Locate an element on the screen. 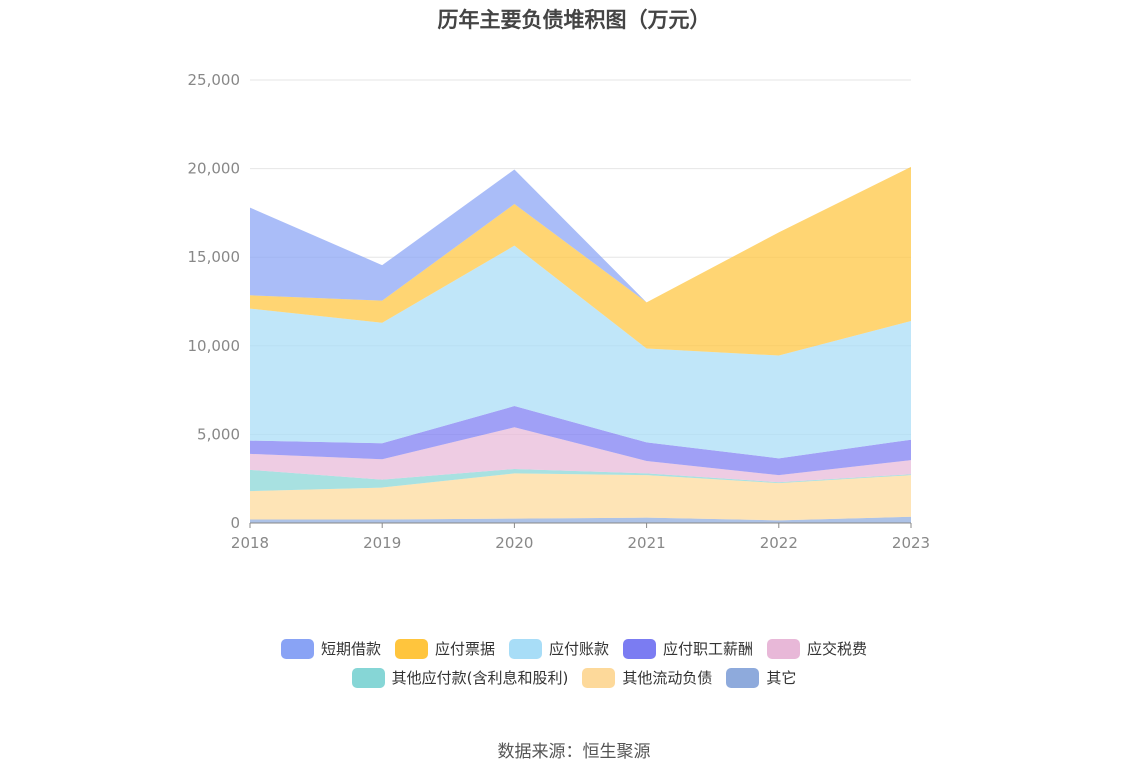 Image resolution: width=1148 pixels, height=776 pixels. legend-label: 短期借款 is located at coordinates (350, 649).